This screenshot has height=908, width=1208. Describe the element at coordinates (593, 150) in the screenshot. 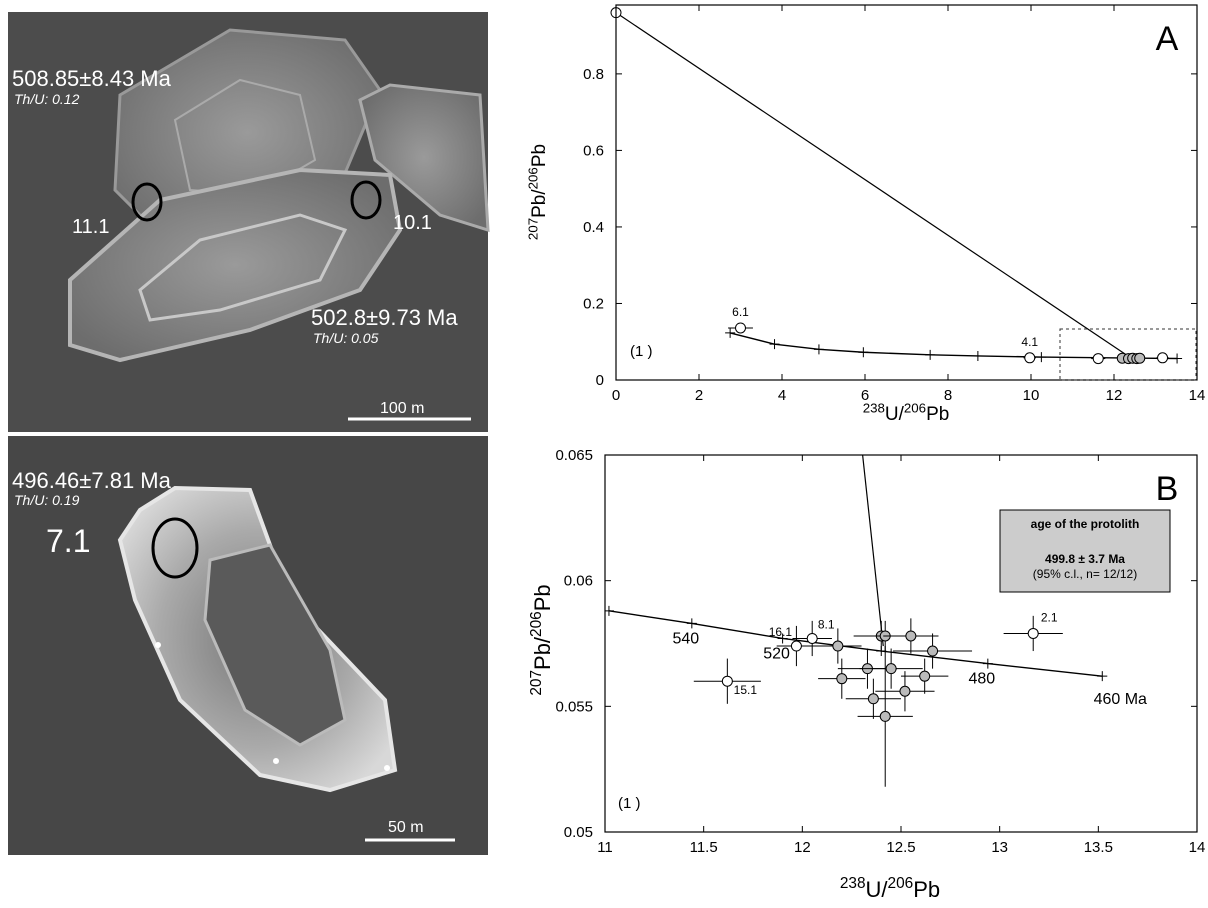

I see `y-tick-label: 0.6` at that location.